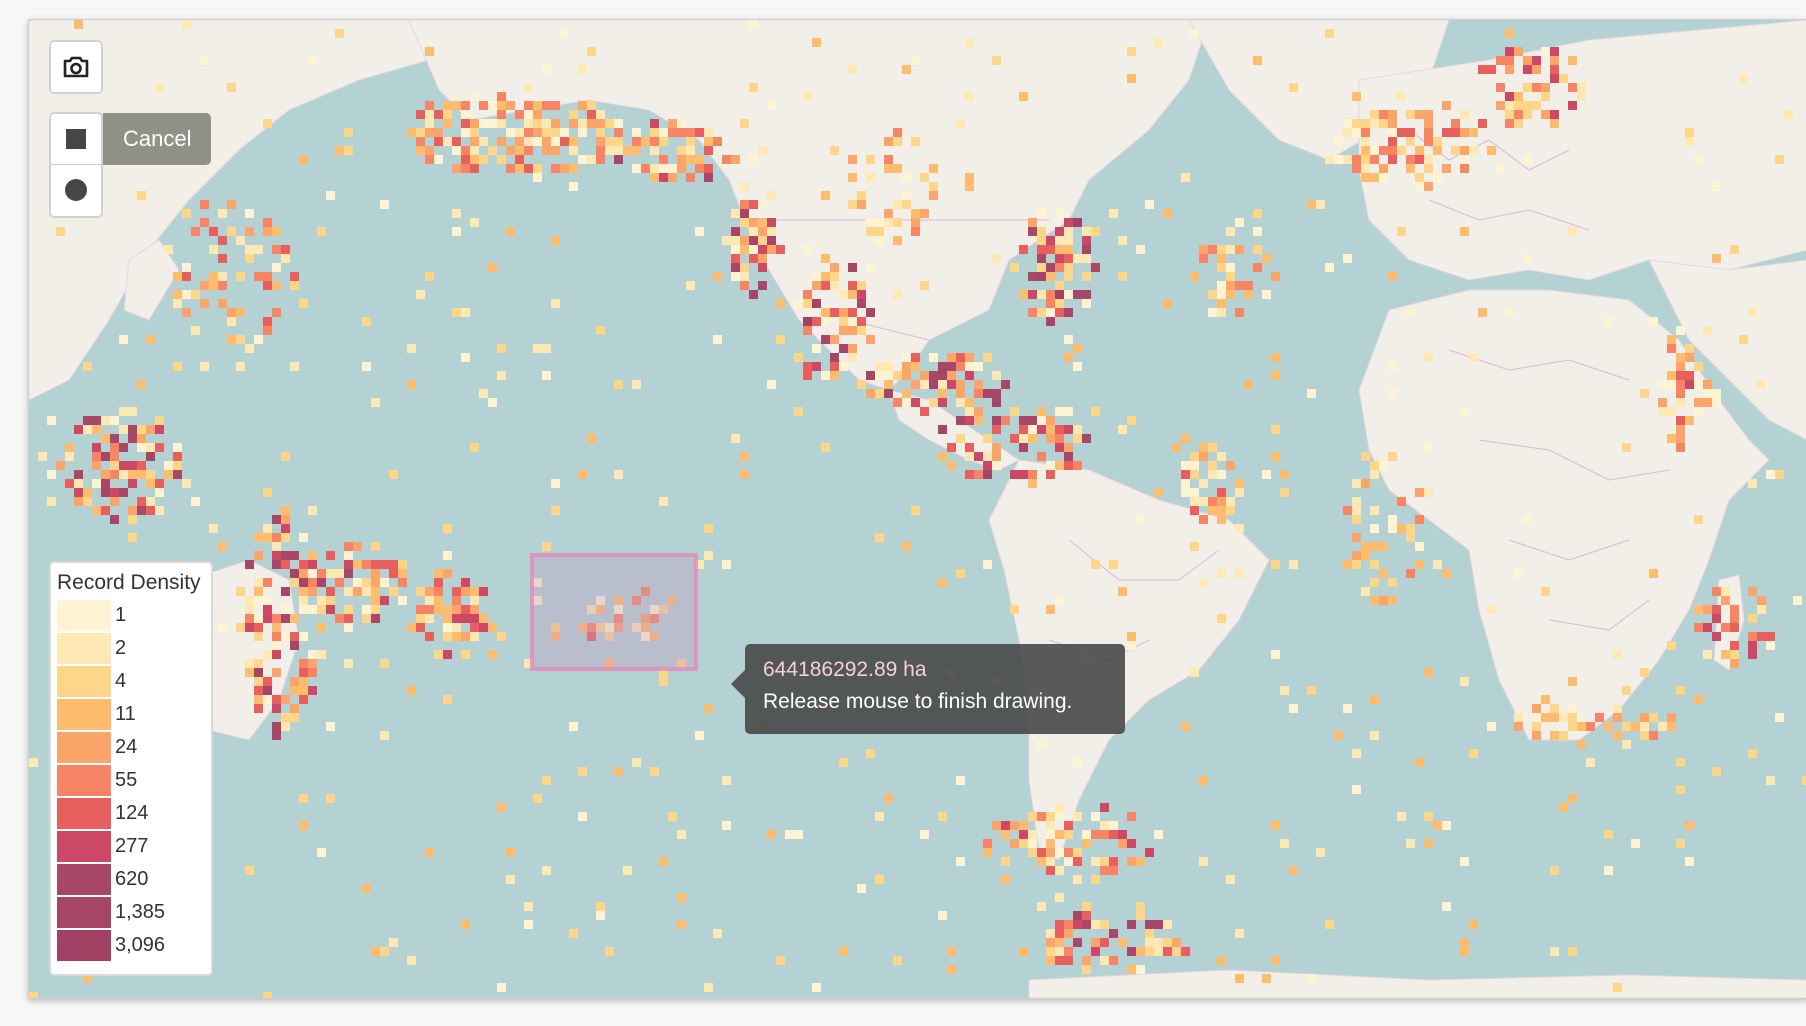 The height and width of the screenshot is (1026, 1806). Describe the element at coordinates (132, 879) in the screenshot. I see `legend-label: 620` at that location.